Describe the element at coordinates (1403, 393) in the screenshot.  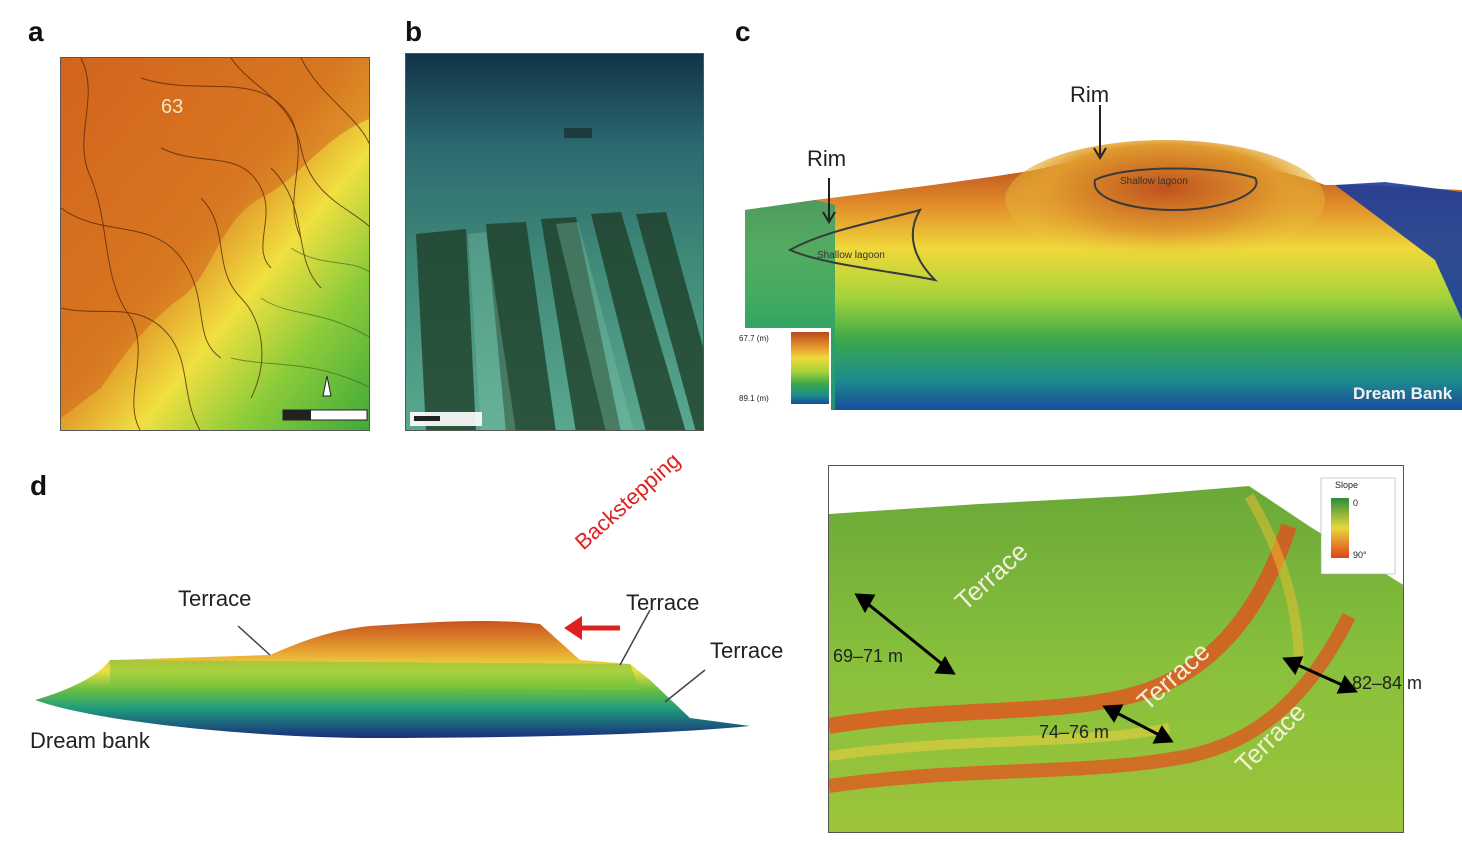
I see `site-name-label: Dream Bank` at that location.